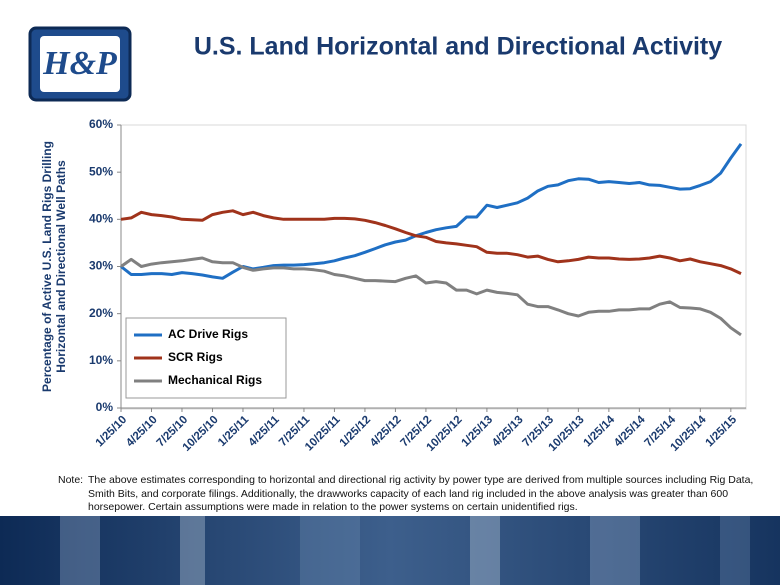  What do you see at coordinates (721, 431) in the screenshot?
I see `x-tick-label: 1/25/15` at bounding box center [721, 431].